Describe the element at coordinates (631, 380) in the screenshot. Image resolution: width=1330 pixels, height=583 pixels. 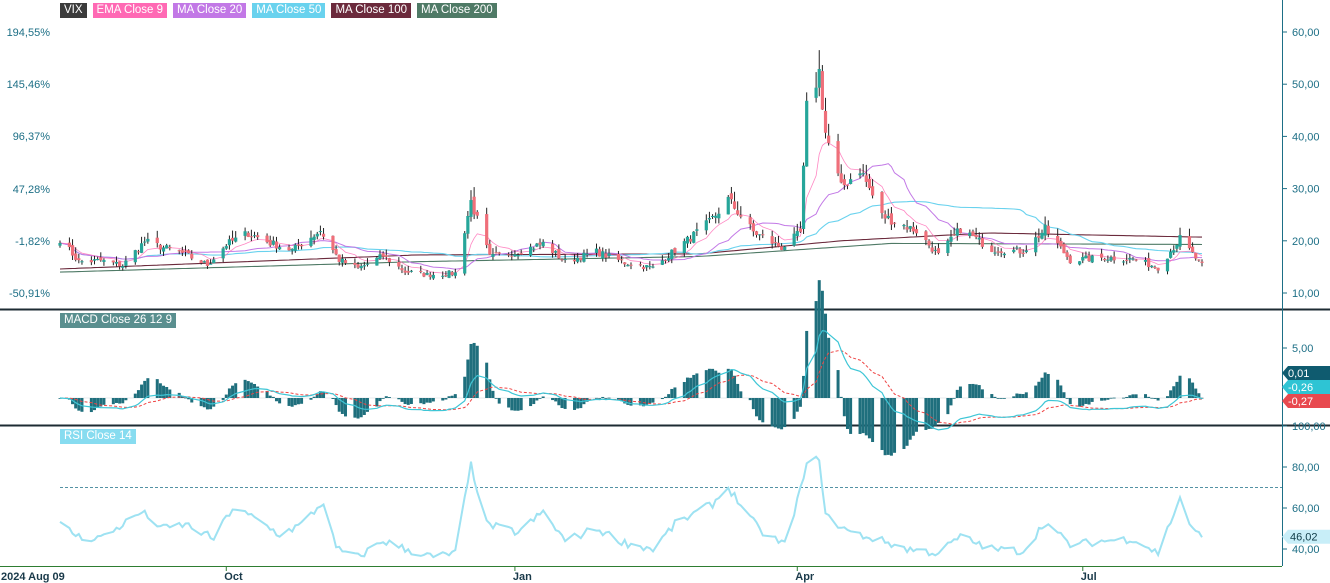
I see `macd-line` at that location.